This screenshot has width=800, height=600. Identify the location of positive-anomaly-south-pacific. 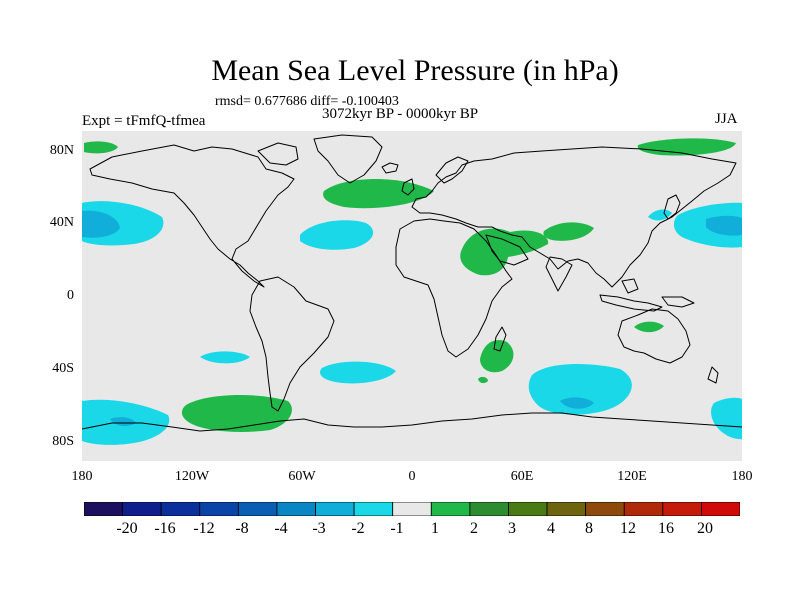
(236, 413).